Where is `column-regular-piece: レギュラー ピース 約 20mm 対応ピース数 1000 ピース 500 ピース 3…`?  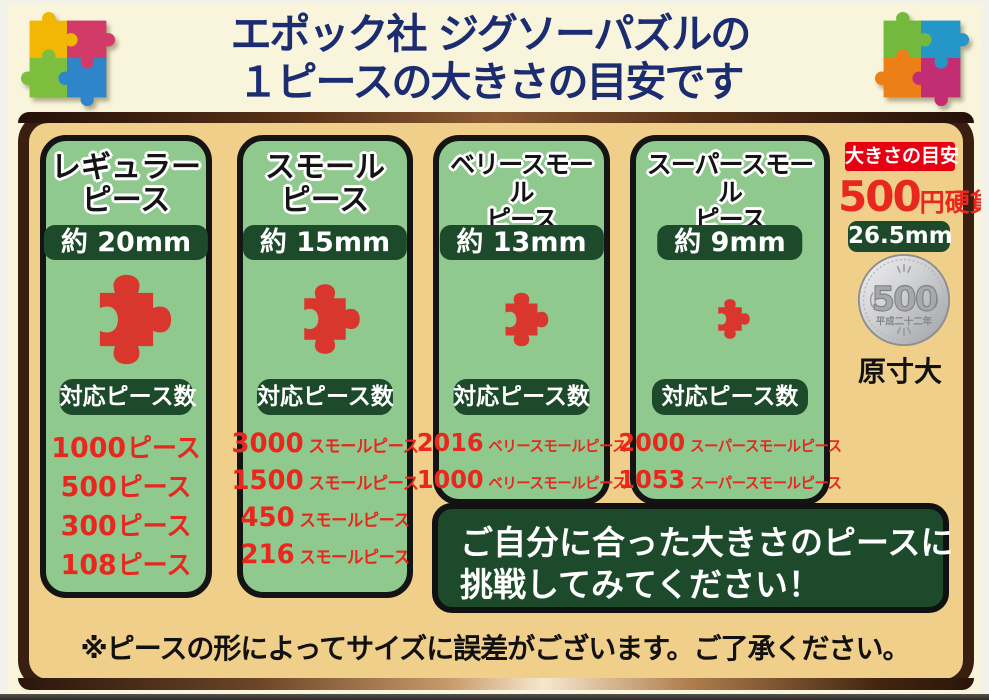 column-regular-piece: レギュラー ピース 約 20mm 対応ピース数 1000 ピース 500 ピース 3… is located at coordinates (126, 366).